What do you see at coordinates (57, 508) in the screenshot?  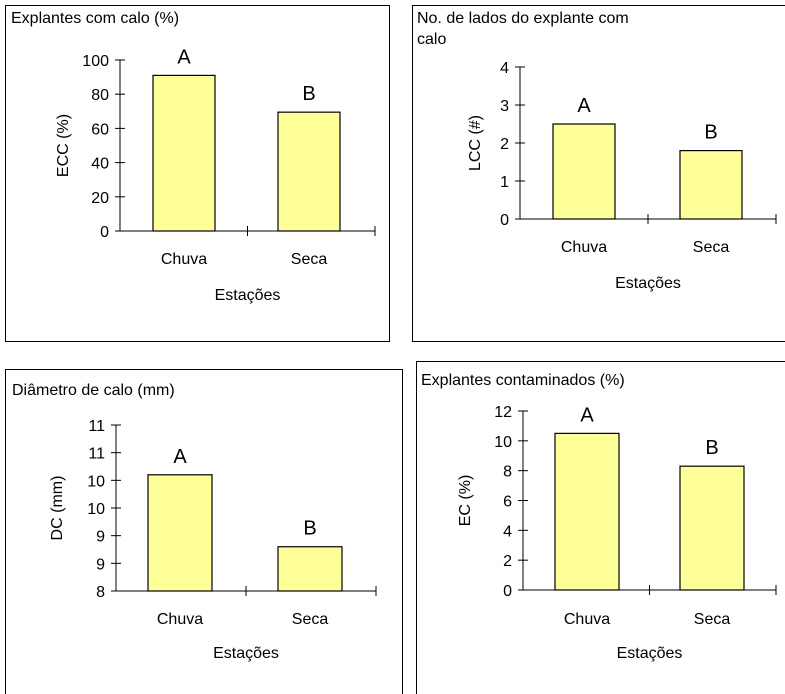 I see `y-axis-label: DC (mm)` at bounding box center [57, 508].